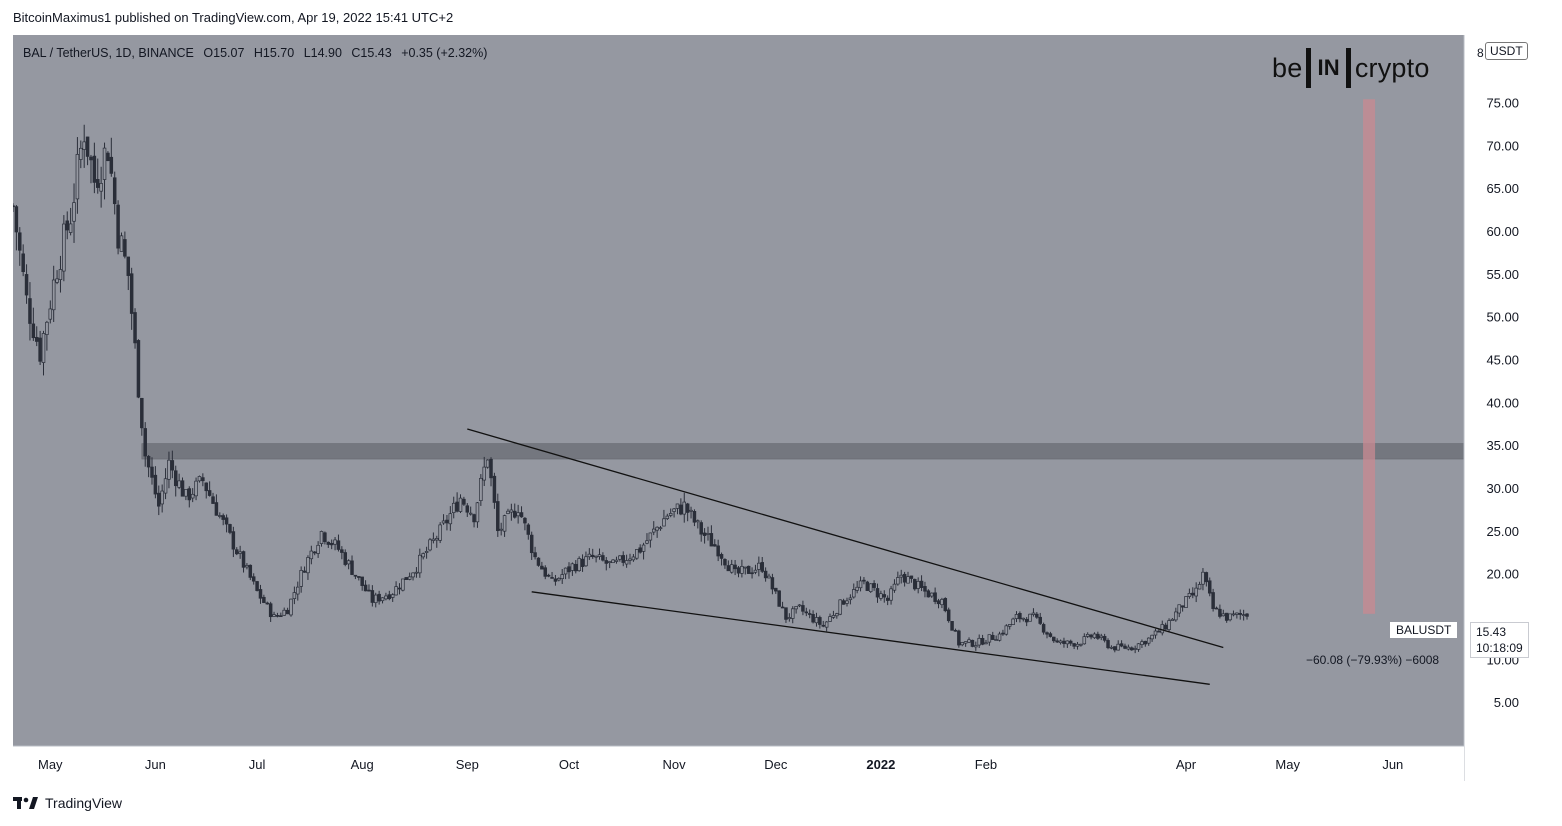 The height and width of the screenshot is (826, 1562). Describe the element at coordinates (1502, 145) in the screenshot. I see `y-tick-label: 70.00` at that location.